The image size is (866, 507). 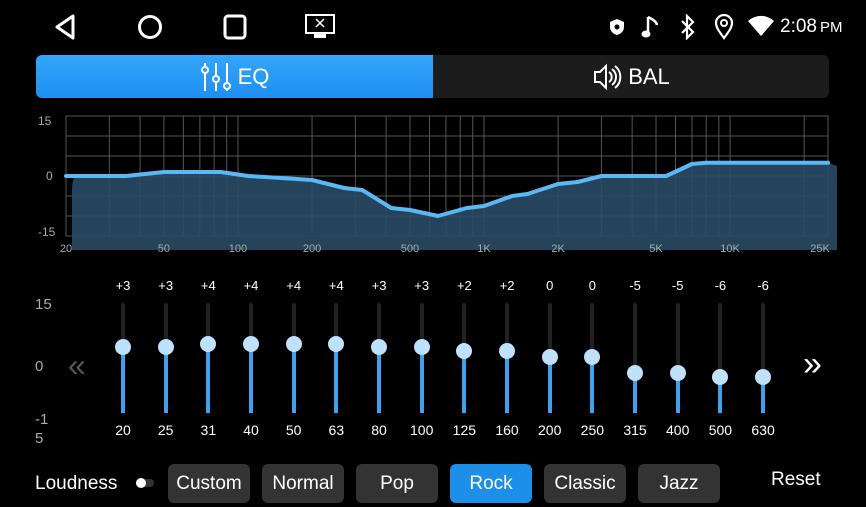 What do you see at coordinates (422, 430) in the screenshot?
I see `band-freq: 100` at bounding box center [422, 430].